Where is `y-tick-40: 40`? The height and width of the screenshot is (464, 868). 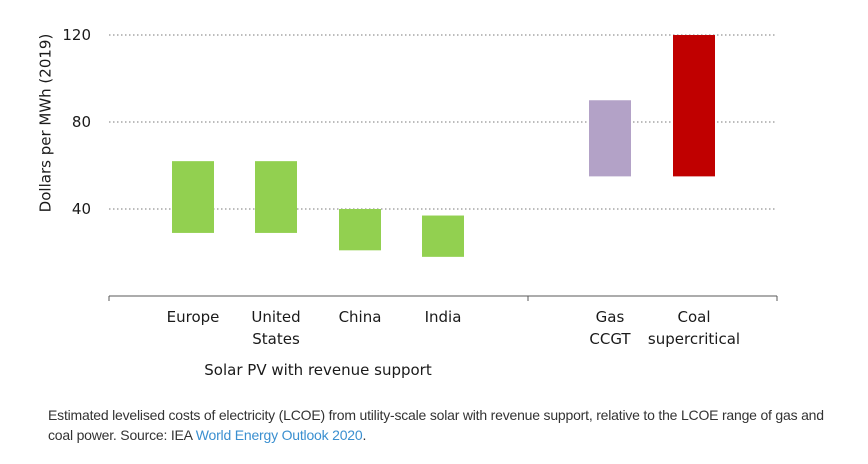 y-tick-40: 40 is located at coordinates (81, 209).